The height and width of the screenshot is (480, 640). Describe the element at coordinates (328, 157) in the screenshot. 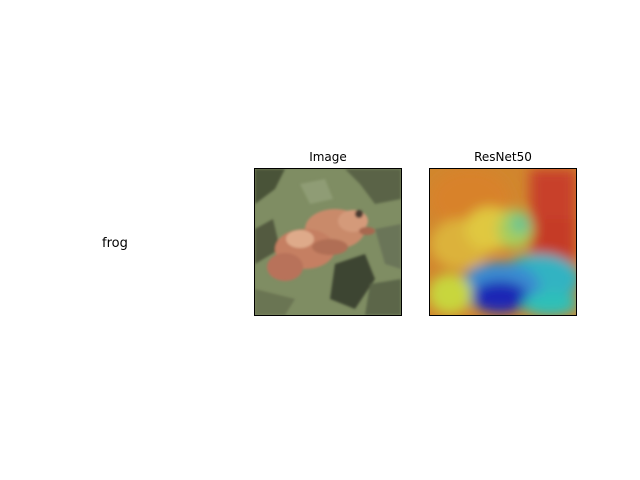

I see `image-panel-title: Image` at that location.